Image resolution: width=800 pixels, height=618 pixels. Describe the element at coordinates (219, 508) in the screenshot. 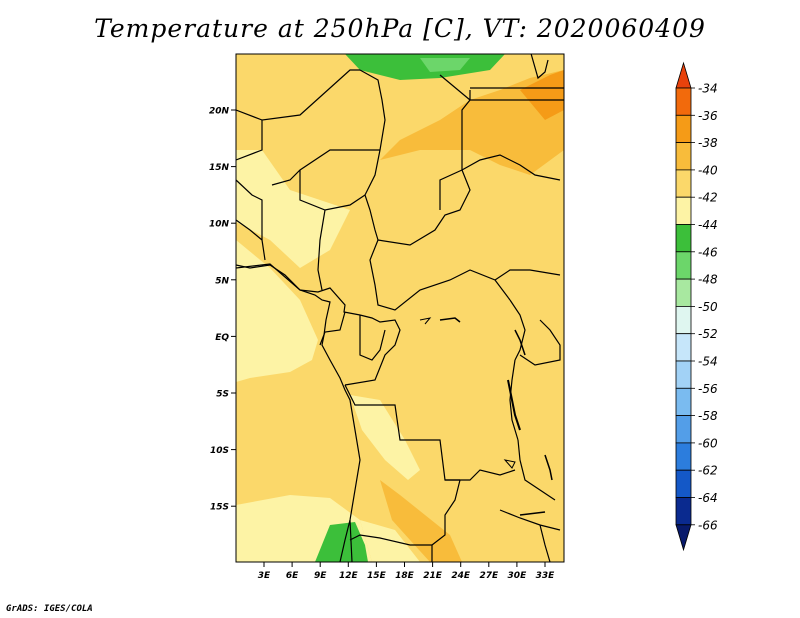

I see `lat-tick-label: 15S` at that location.